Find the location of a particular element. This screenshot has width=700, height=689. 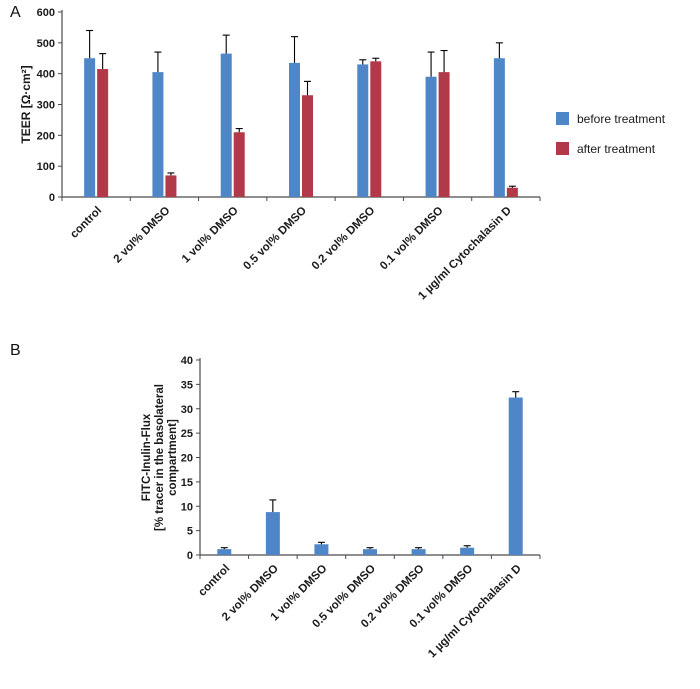

y-tick-label: 400 is located at coordinates (46, 75).